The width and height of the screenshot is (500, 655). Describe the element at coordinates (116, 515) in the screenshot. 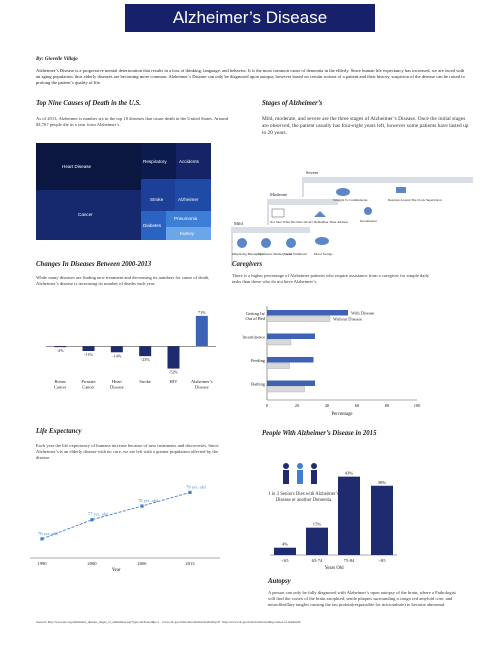

I see `series-line` at that location.